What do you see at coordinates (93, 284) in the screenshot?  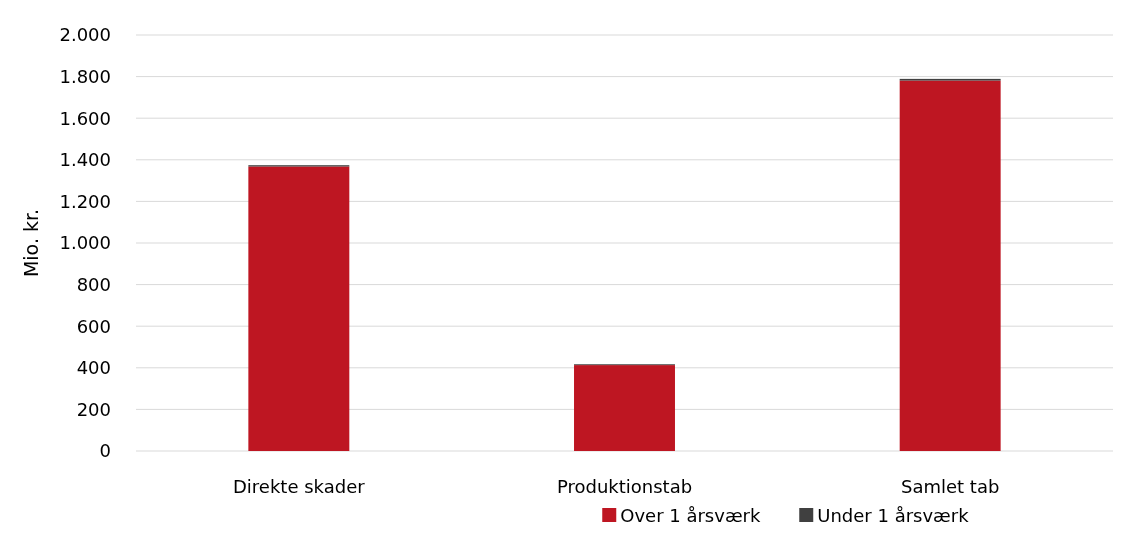 I see `y-tick-label: 800` at bounding box center [93, 284].